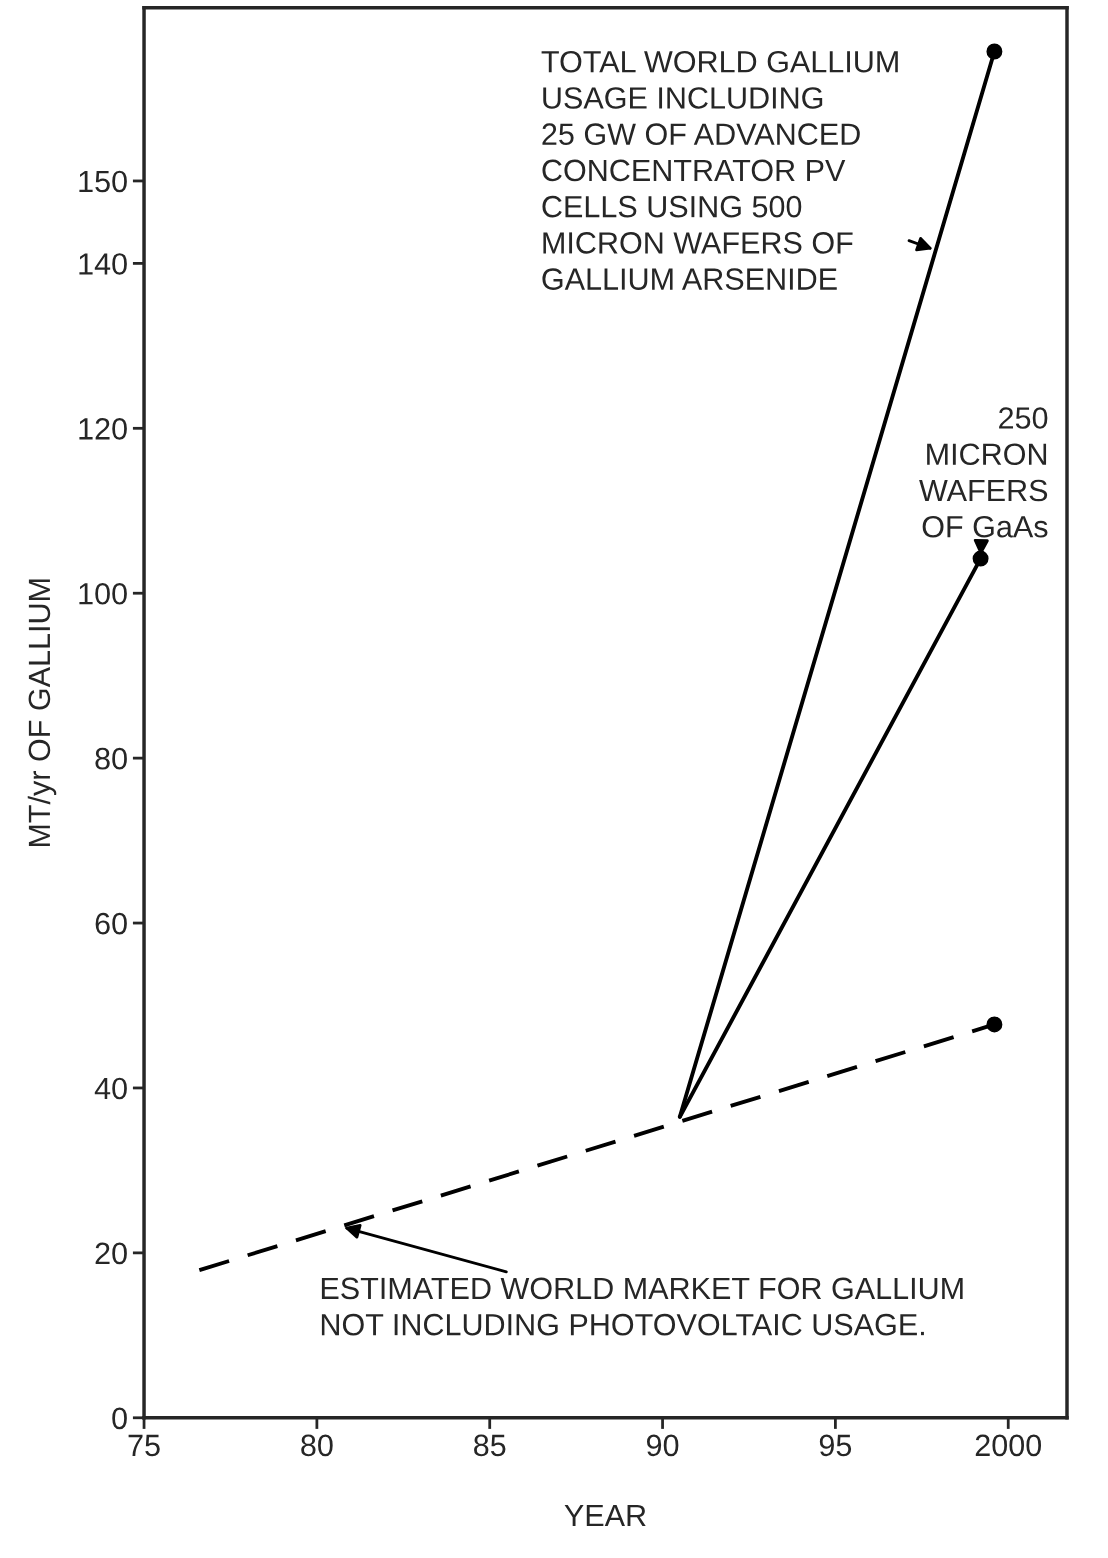 The height and width of the screenshot is (1558, 1108). I want to click on x-tick-label: 75, so click(144, 1445).